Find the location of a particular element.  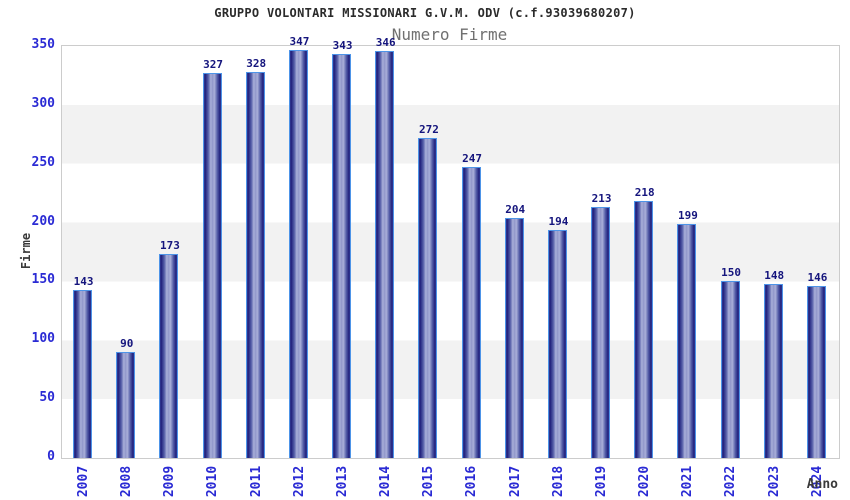

x-tick-label-2023: 2023 is located at coordinates (774, 481).